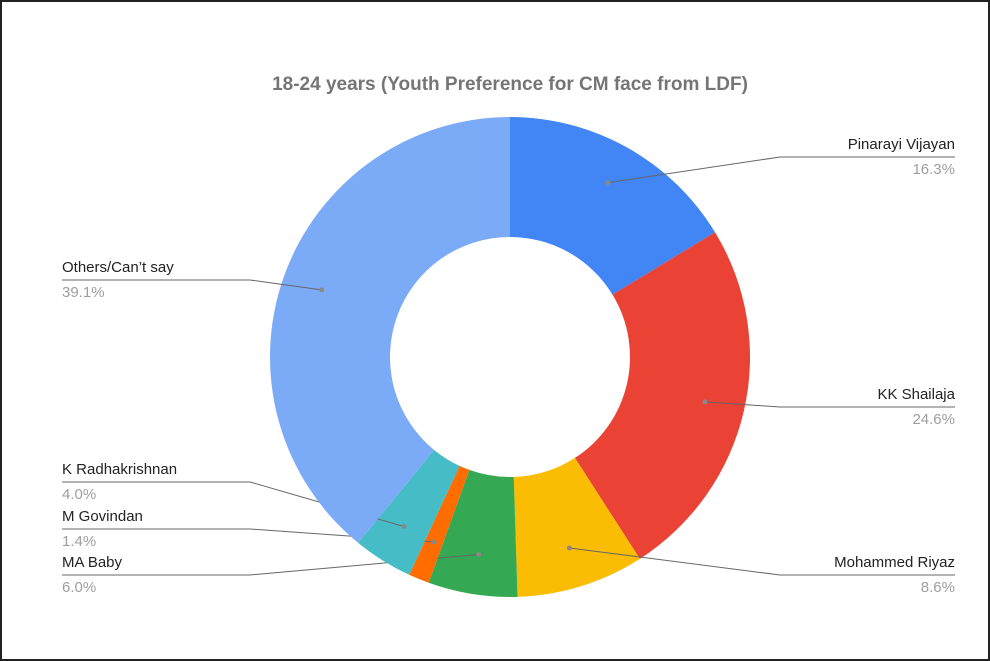 The image size is (990, 661). Describe the element at coordinates (119, 469) in the screenshot. I see `slice-label: K Radhakrishnan` at that location.